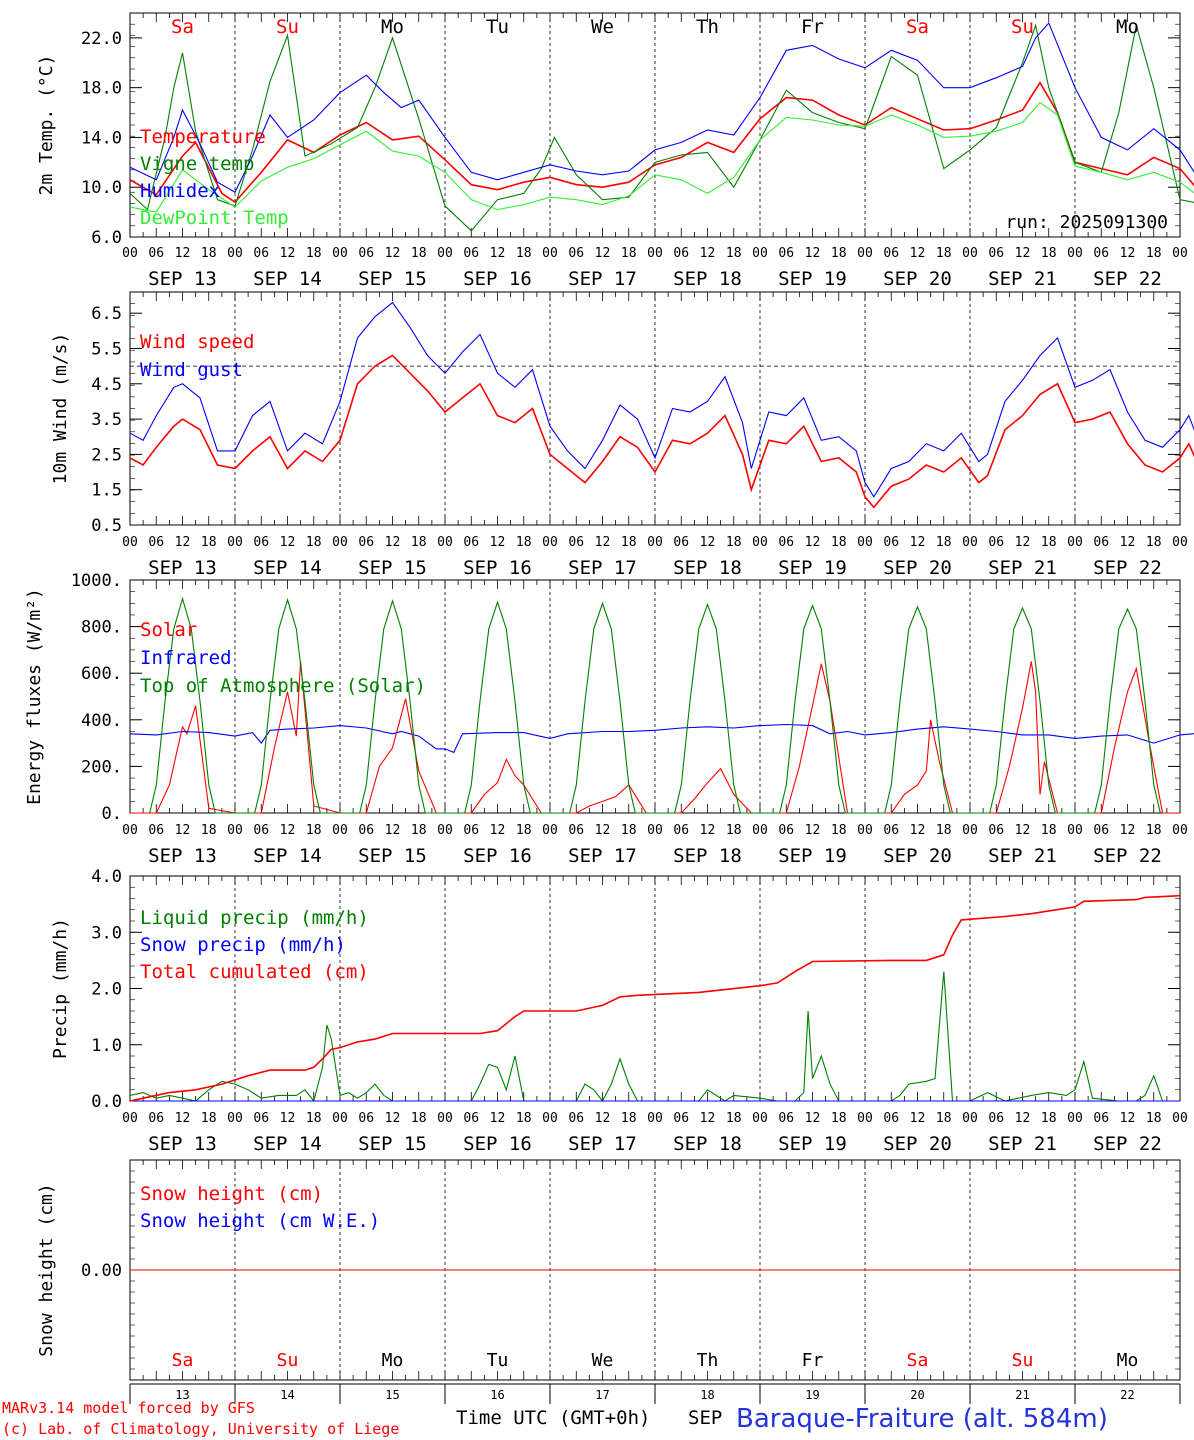 The height and width of the screenshot is (1440, 1194). Describe the element at coordinates (46, 1269) in the screenshot. I see `y-axis-title: Snow height (cm)` at that location.